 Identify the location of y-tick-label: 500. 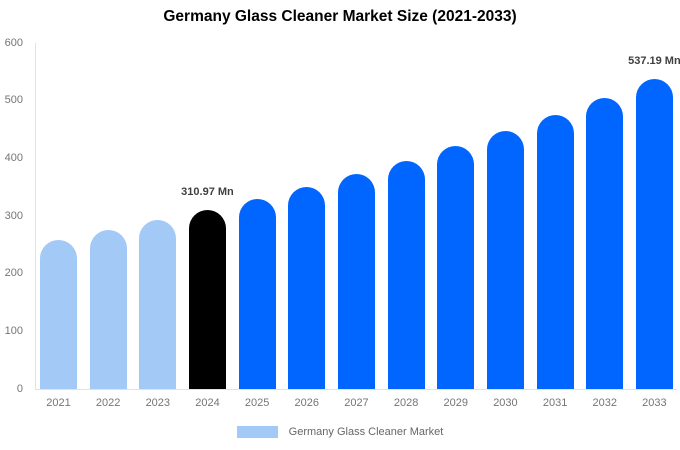
(13, 100).